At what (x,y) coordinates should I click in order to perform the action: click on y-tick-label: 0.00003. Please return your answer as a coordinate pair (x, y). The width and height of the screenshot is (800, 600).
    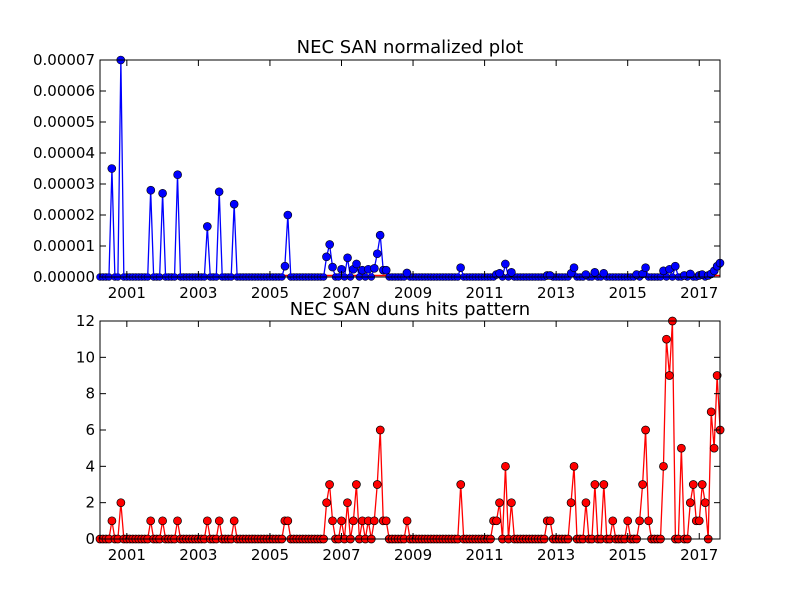
    Looking at the image, I should click on (64, 184).